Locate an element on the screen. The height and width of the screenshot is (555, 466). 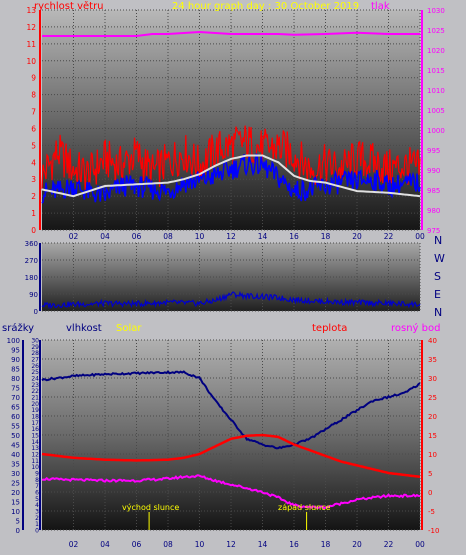
x-tick-label: 06 is located at coordinates (137, 544).